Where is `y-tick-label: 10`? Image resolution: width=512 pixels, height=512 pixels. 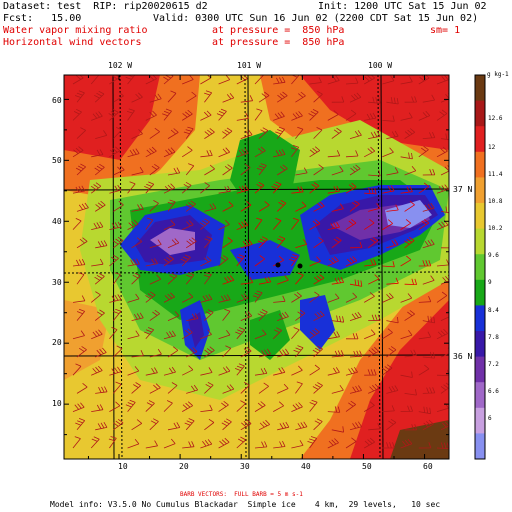
y-tick-label: 10 is located at coordinates (57, 403).